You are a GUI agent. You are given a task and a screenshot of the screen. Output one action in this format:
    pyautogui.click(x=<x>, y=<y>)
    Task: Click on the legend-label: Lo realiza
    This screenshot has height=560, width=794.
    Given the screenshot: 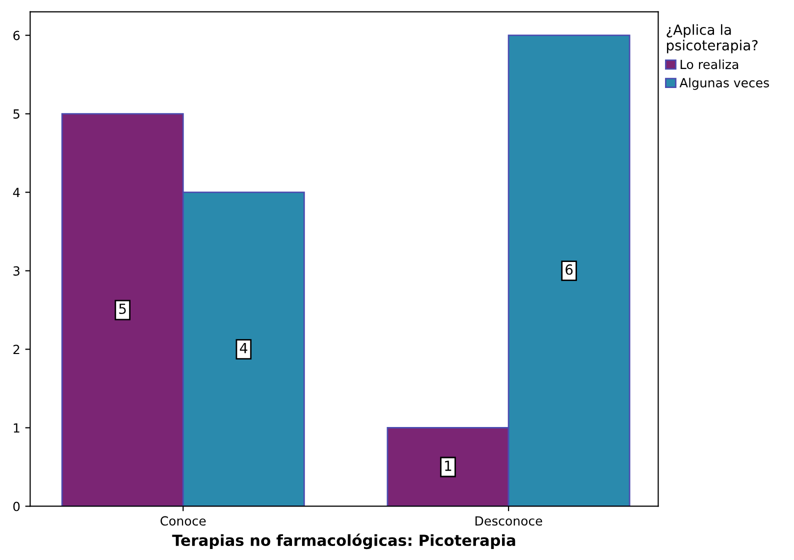 What is the action you would take?
    pyautogui.click(x=709, y=64)
    